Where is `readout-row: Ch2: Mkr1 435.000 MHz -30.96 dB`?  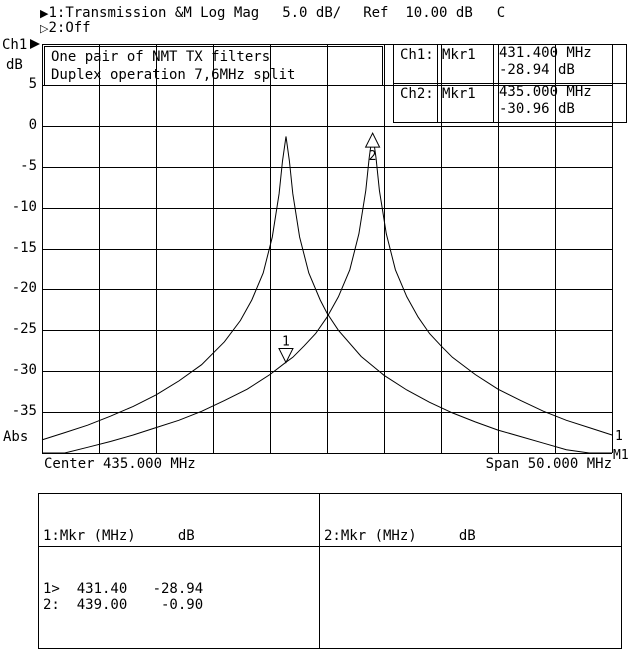
readout-row: Ch2: Mkr1 435.000 MHz -30.96 dB is located at coordinates (510, 102).